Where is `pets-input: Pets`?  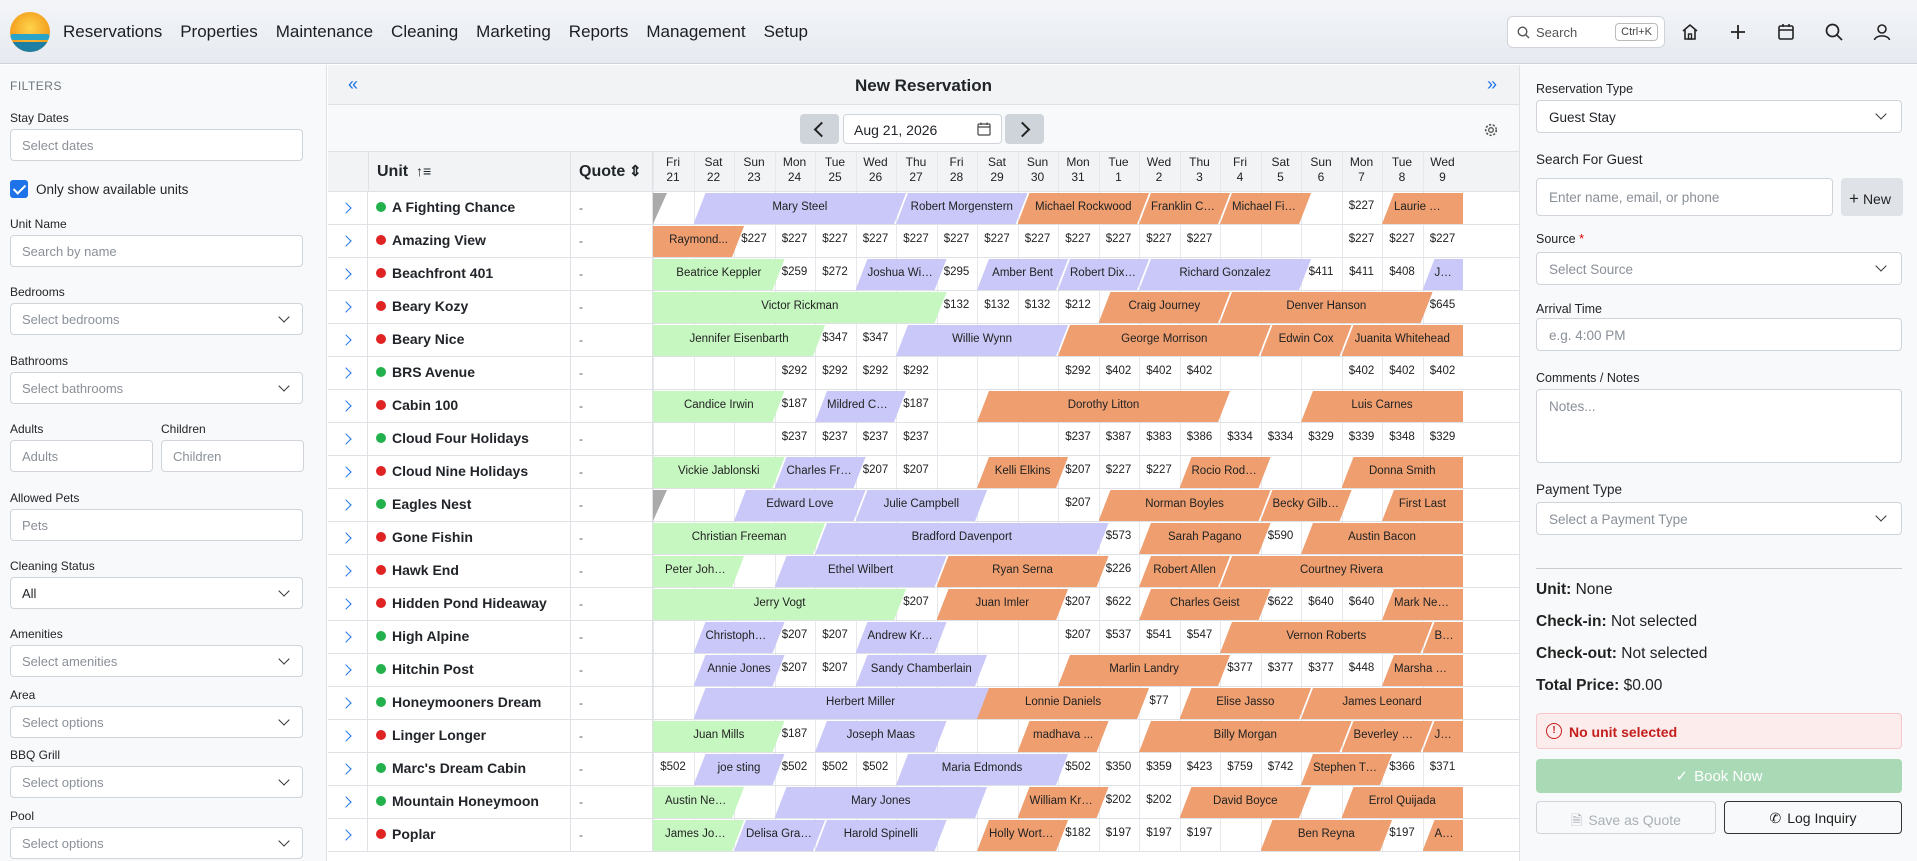 pets-input: Pets is located at coordinates (156, 525).